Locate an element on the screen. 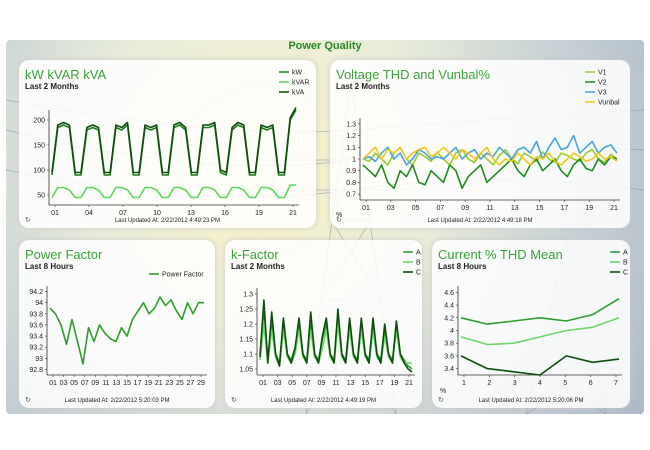 The image size is (650, 450). x-tick-label: 4 is located at coordinates (540, 383).